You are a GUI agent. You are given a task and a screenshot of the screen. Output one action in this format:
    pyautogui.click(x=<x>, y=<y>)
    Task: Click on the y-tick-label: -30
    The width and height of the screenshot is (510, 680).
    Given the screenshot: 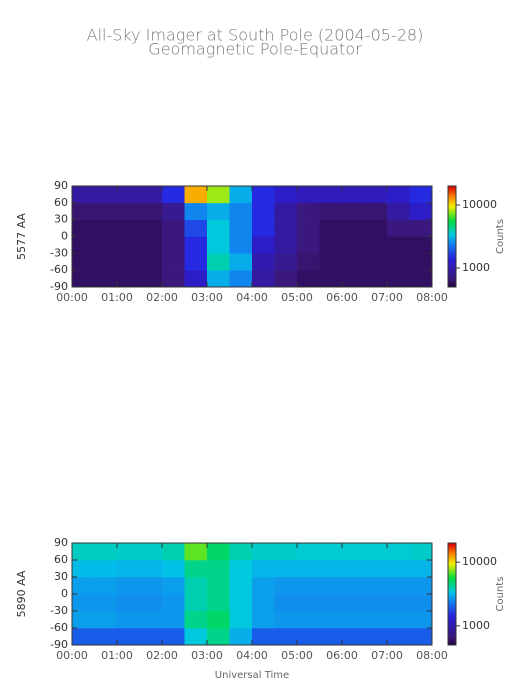 What is the action you would take?
    pyautogui.click(x=59, y=610)
    